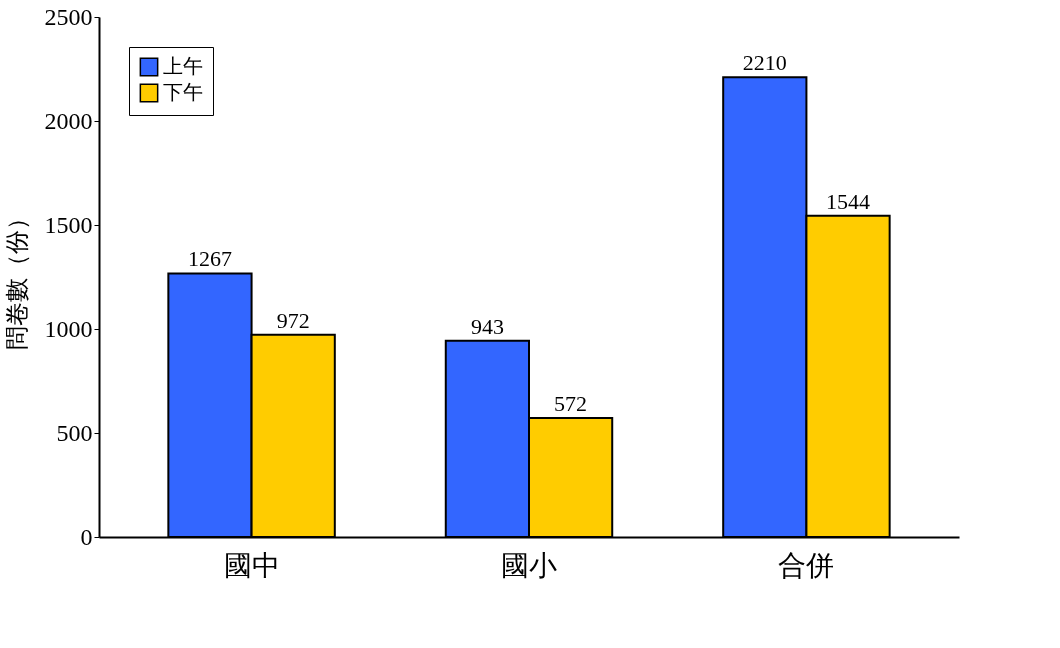 The height and width of the screenshot is (648, 1060). What do you see at coordinates (74, 432) in the screenshot?
I see `y-tick-label: 500` at bounding box center [74, 432].